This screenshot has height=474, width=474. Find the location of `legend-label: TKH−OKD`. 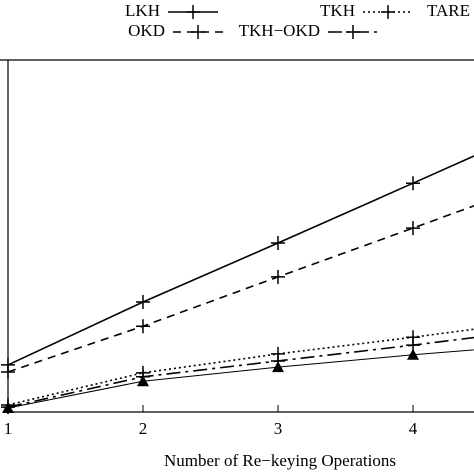

legend-label: TKH−OKD is located at coordinates (279, 30).